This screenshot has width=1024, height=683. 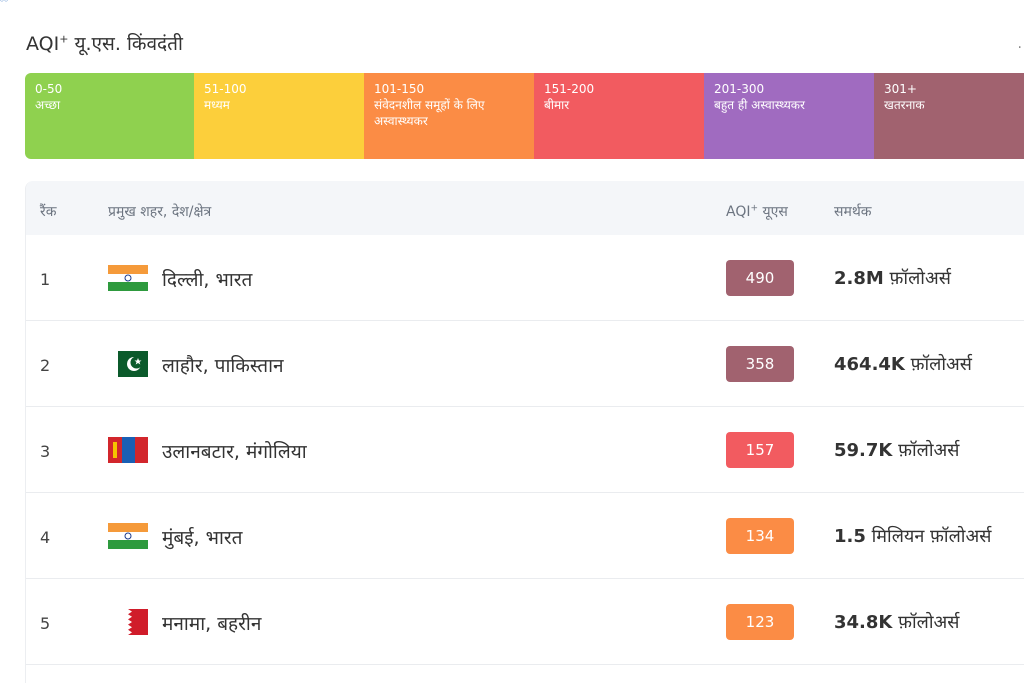 I want to click on legend-range: 101-150, so click(x=399, y=89).